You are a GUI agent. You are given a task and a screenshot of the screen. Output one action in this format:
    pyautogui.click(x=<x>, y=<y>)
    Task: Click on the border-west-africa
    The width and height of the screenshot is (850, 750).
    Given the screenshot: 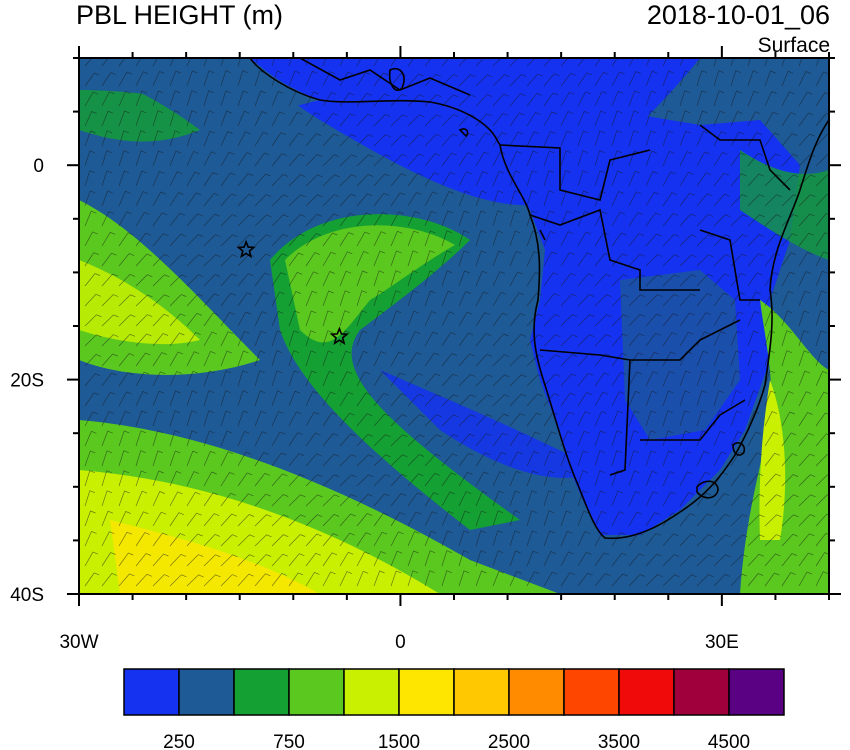 What is the action you would take?
    pyautogui.click(x=385, y=77)
    